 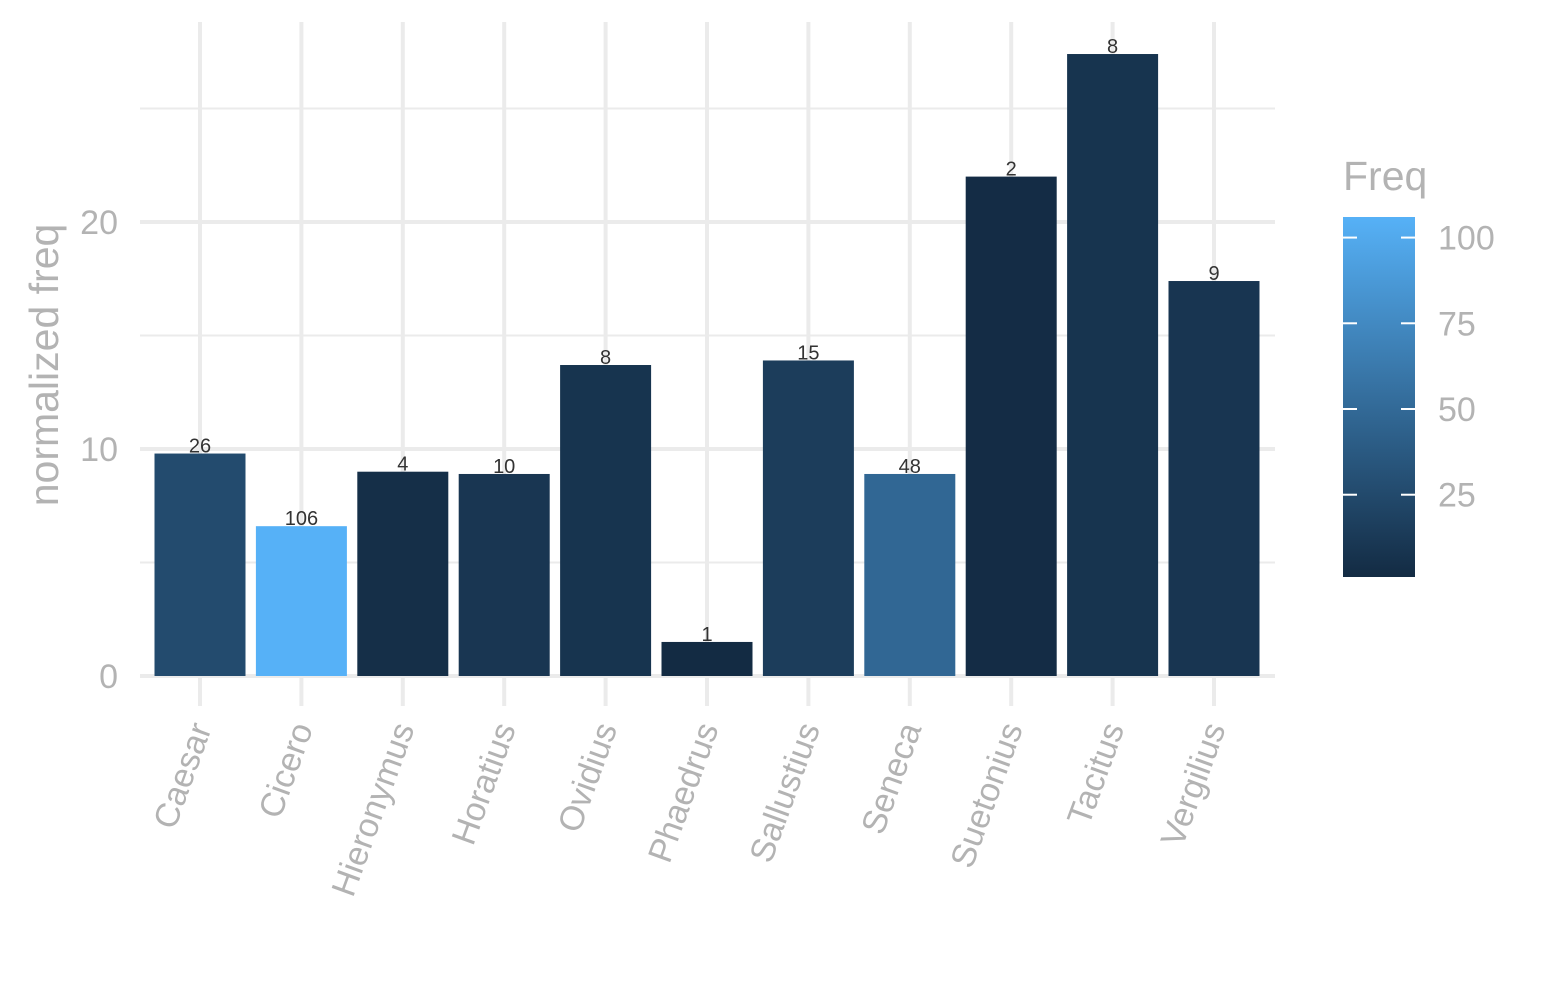 What do you see at coordinates (1214, 478) in the screenshot?
I see `bar-vergilius` at bounding box center [1214, 478].